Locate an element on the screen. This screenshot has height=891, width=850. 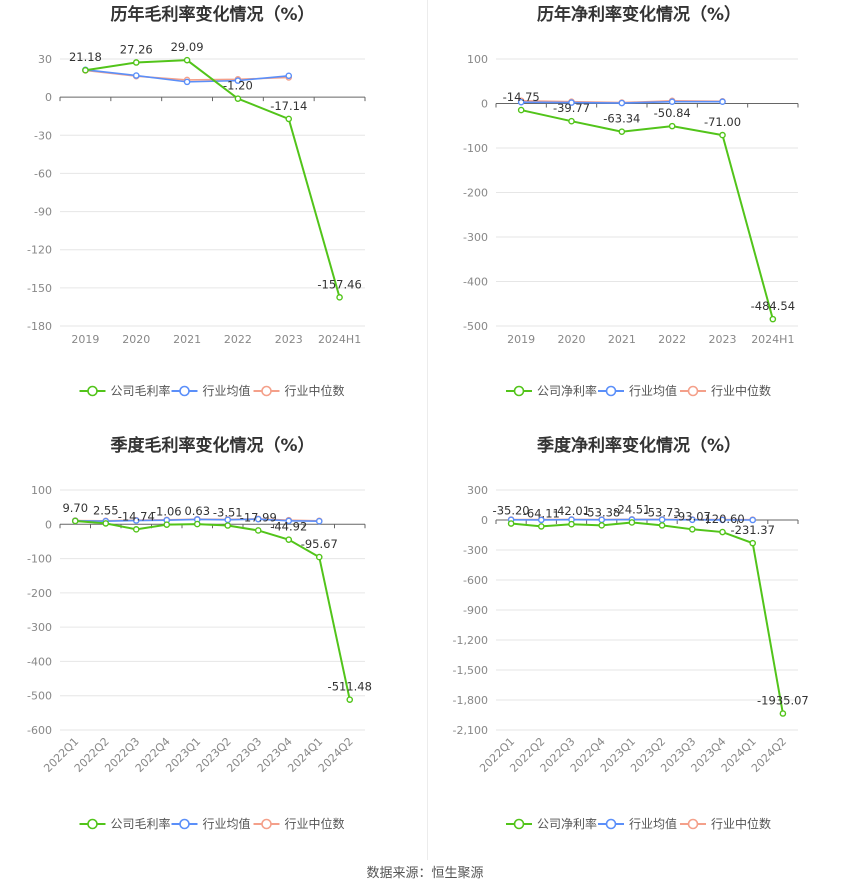
chart-title: 季度净利率变化情况（%） is located at coordinates (639, 445).